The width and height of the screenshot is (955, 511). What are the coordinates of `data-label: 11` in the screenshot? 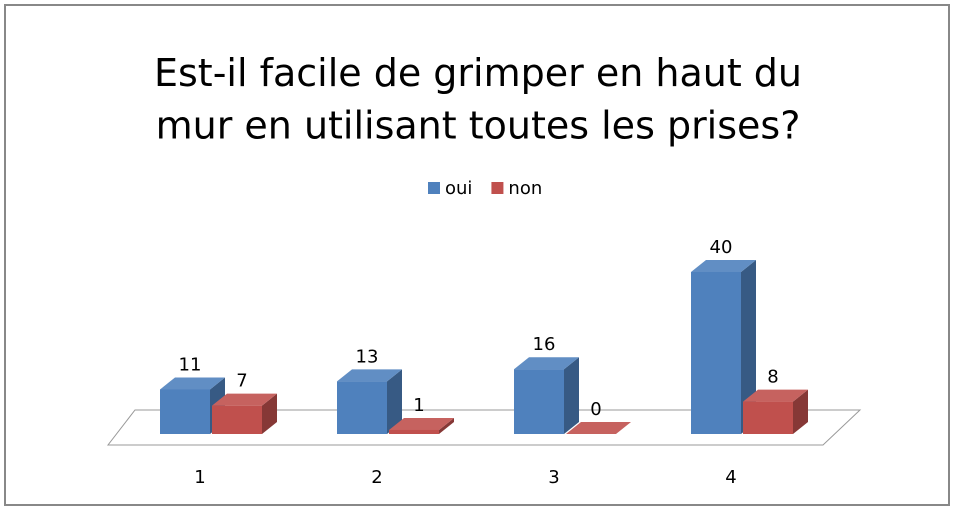 It's located at (190, 364).